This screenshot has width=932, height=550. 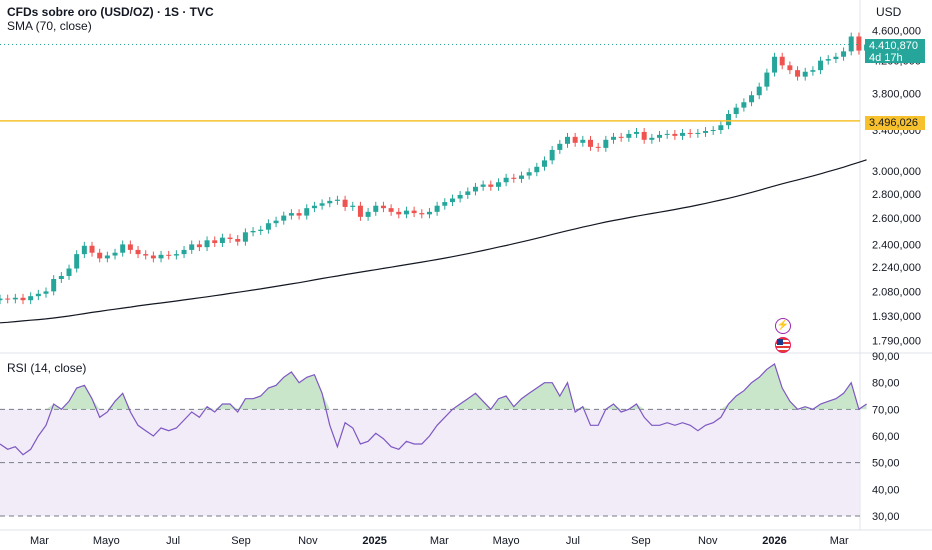 What do you see at coordinates (774, 541) in the screenshot?
I see `time-tick-label: 2026` at bounding box center [774, 541].